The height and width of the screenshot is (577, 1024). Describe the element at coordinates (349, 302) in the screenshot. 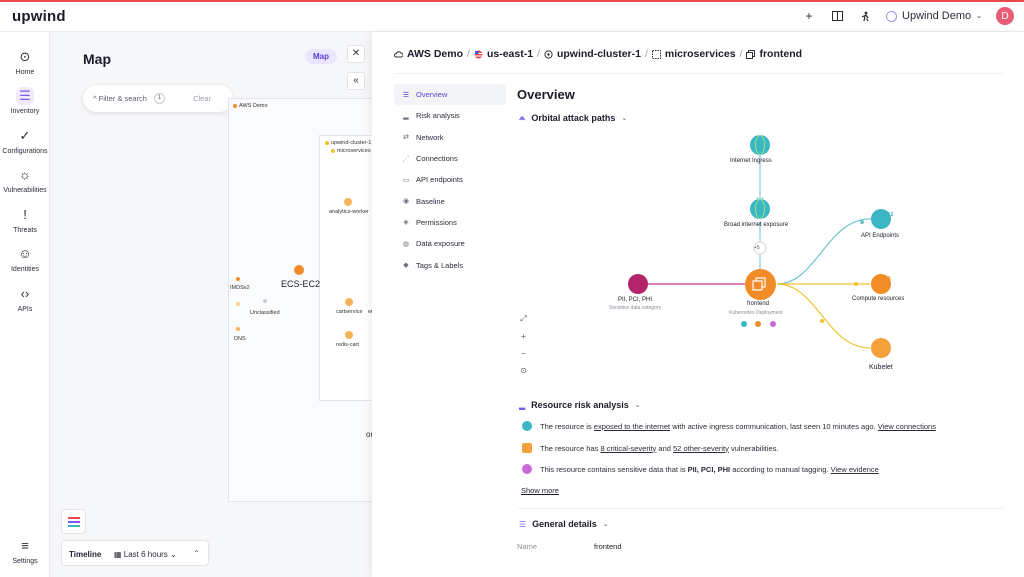

I see `cartservice-node` at that location.